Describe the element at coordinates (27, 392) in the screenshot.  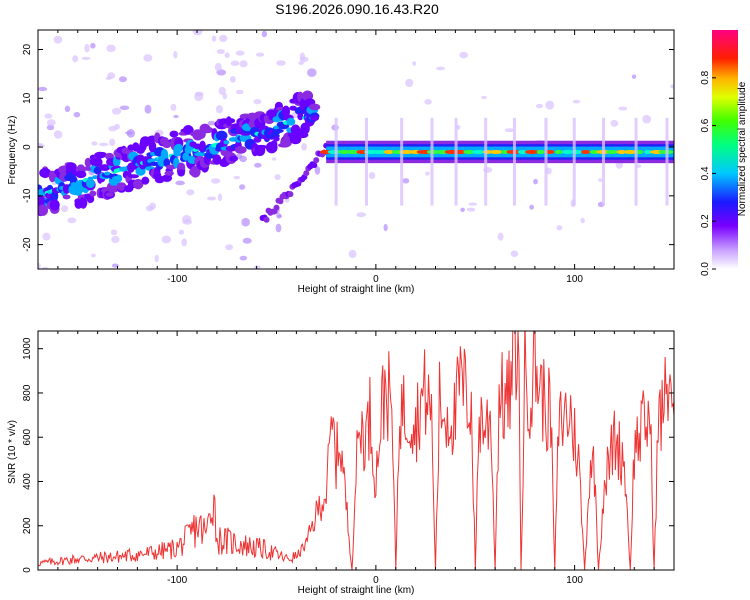
I see `snr-ytick-label: 800` at that location.